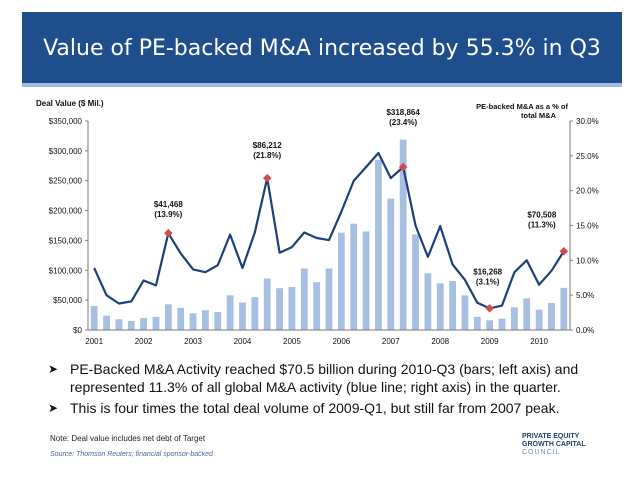 This screenshot has width=638, height=478. Describe the element at coordinates (243, 341) in the screenshot. I see `x-tick-label: 2004` at that location.